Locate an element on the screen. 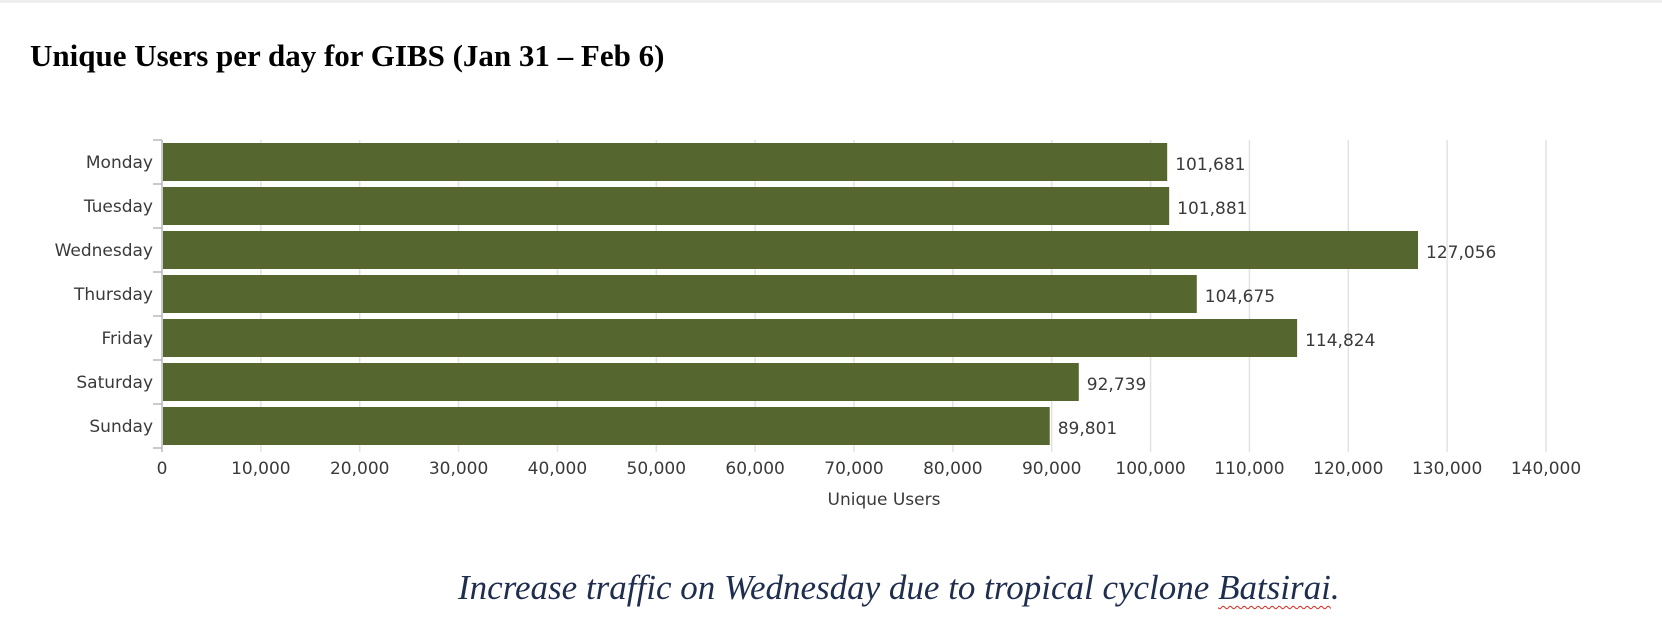 The height and width of the screenshot is (640, 1662). x-tick-label: 60,000 is located at coordinates (754, 469).